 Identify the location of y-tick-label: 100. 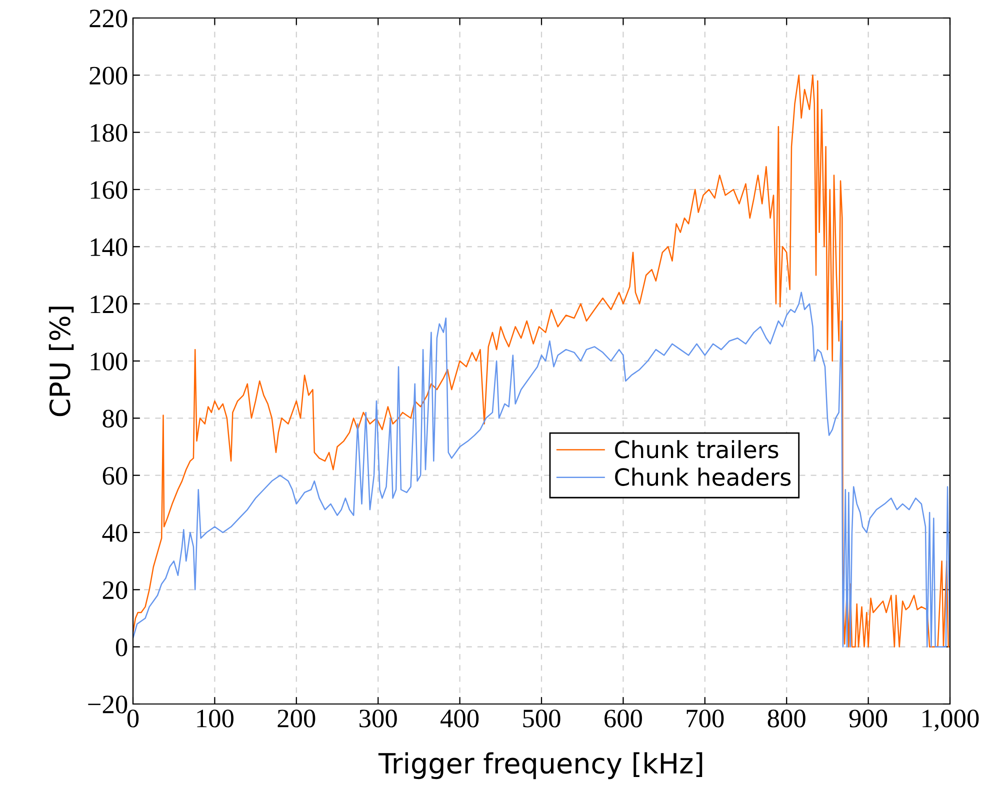
(109, 361).